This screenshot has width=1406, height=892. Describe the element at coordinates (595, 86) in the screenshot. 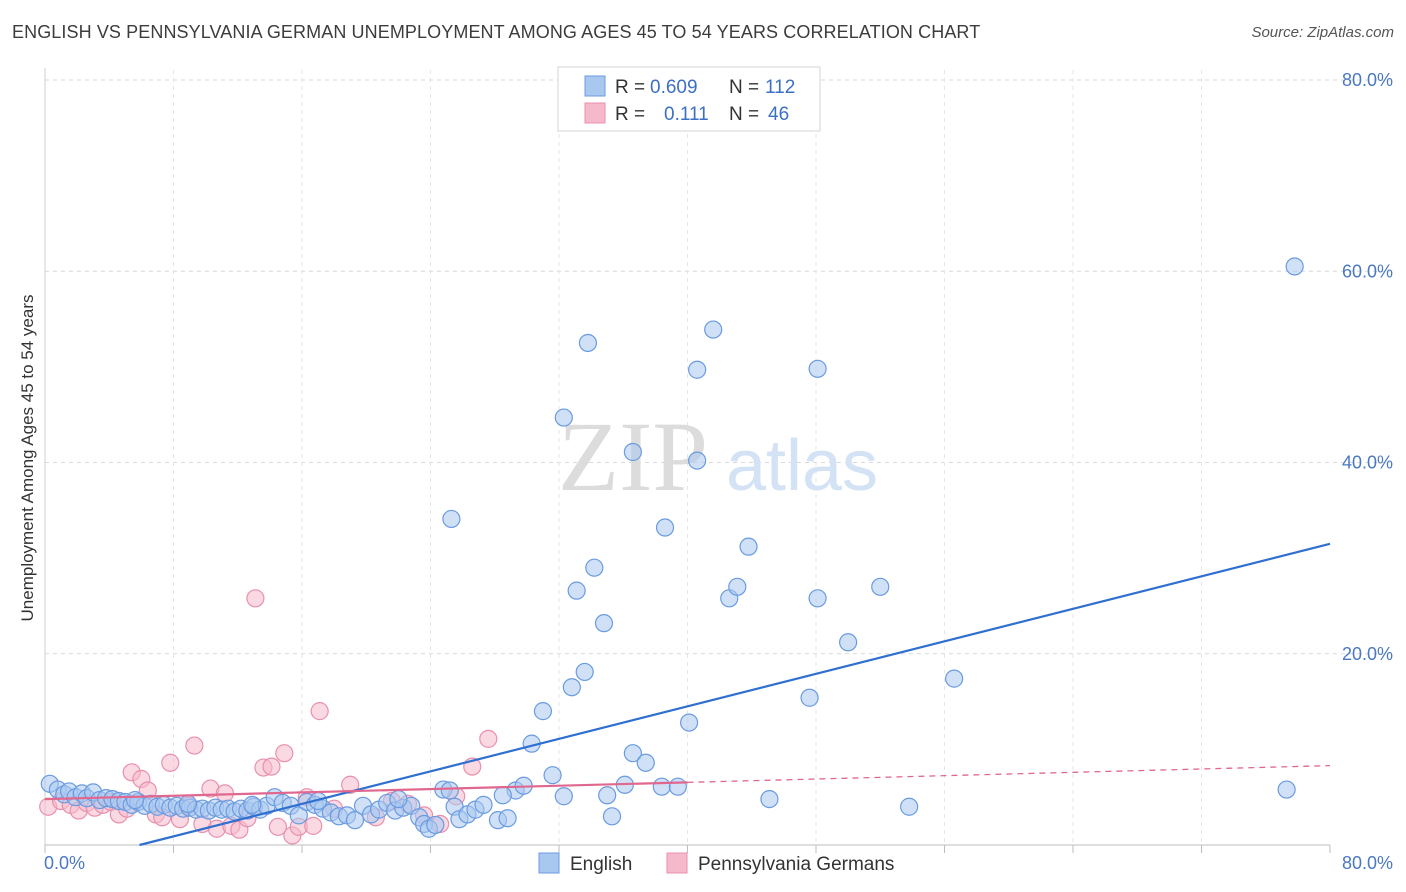

I see `legend-swatch-english` at that location.